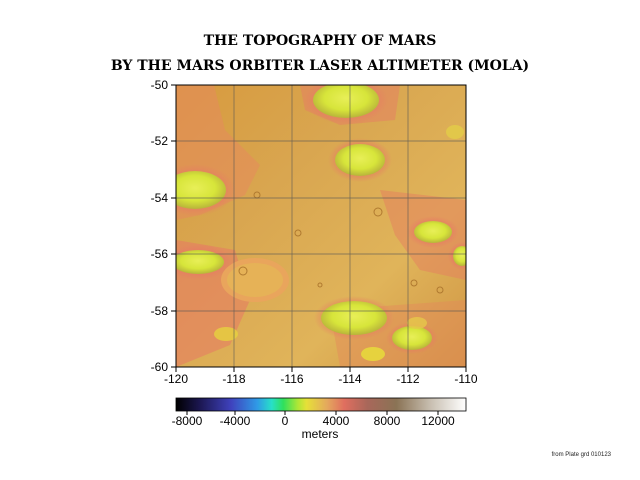 This screenshot has height=480, width=640. I want to click on x-tick-label: -112, so click(408, 379).